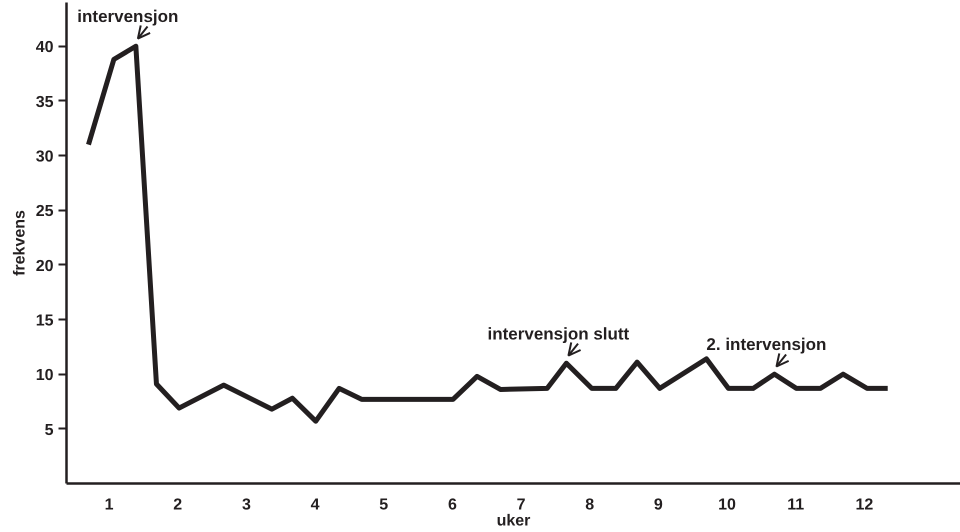  What do you see at coordinates (45, 47) in the screenshot?
I see `y-tick-label: 40` at bounding box center [45, 47].